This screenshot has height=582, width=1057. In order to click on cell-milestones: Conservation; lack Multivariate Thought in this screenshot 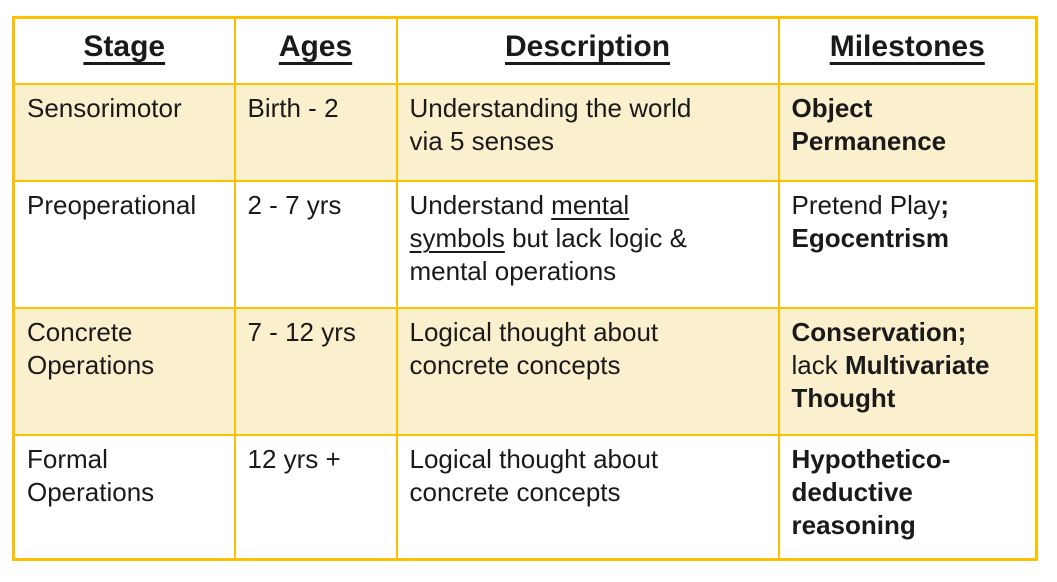, I will do `click(907, 372)`.